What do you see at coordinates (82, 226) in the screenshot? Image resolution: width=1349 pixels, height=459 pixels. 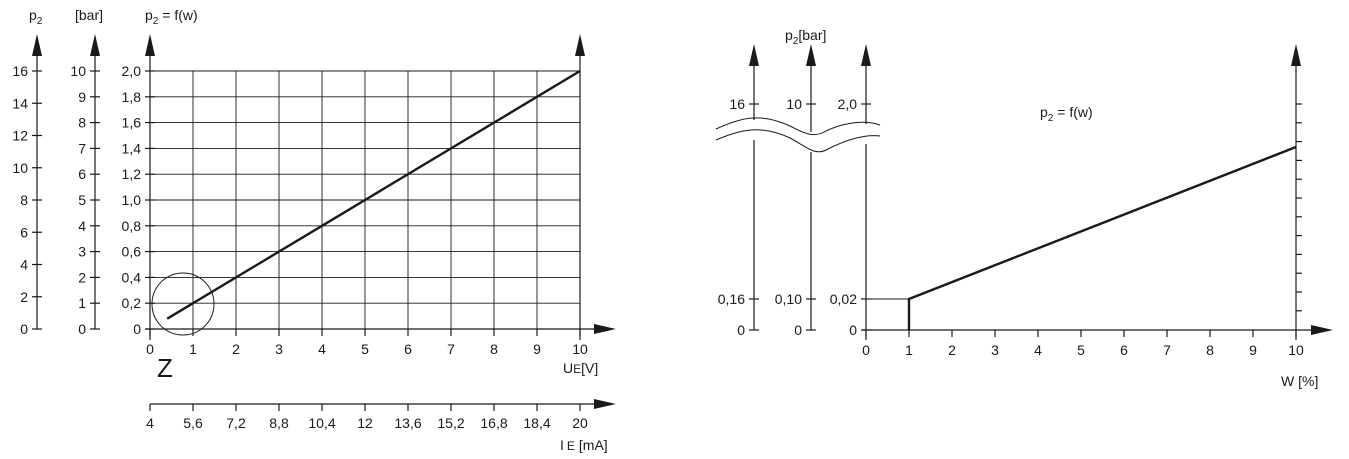 I see `y-tick-label: 4` at bounding box center [82, 226].